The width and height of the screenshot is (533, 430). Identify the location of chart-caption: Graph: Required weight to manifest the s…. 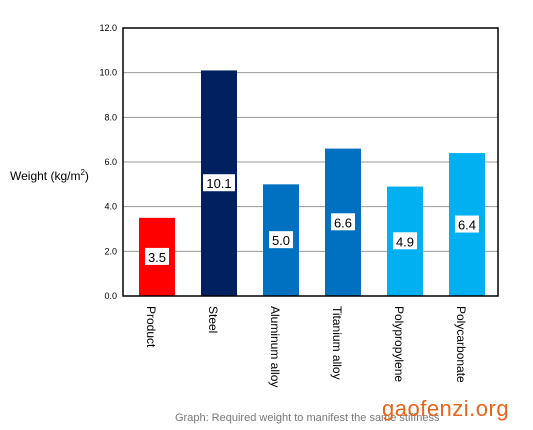
(307, 418).